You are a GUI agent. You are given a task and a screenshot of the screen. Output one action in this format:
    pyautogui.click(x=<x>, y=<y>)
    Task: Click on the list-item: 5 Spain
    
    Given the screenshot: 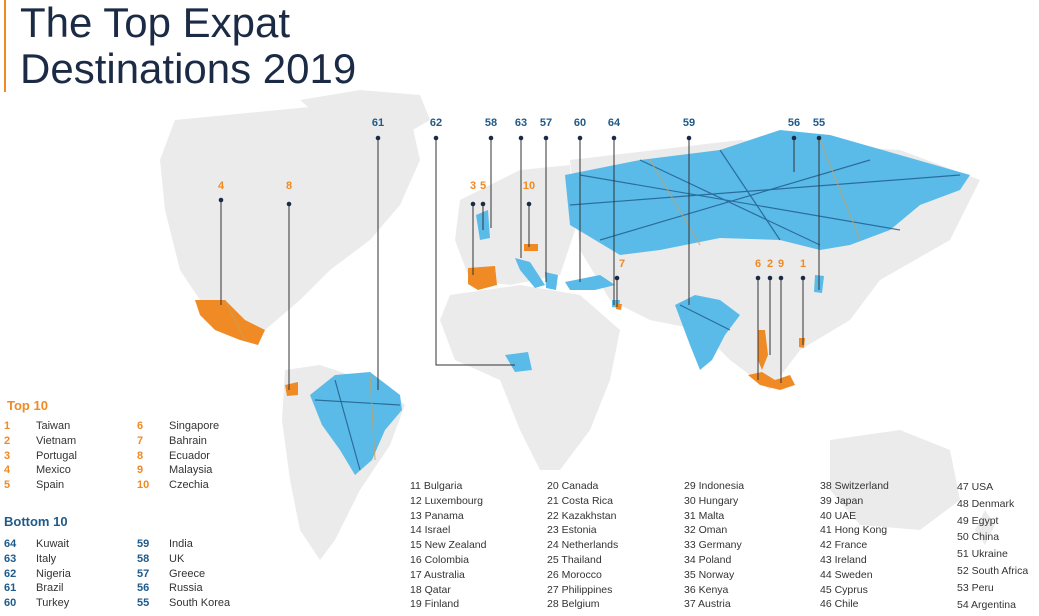 What is the action you would take?
    pyautogui.click(x=34, y=485)
    